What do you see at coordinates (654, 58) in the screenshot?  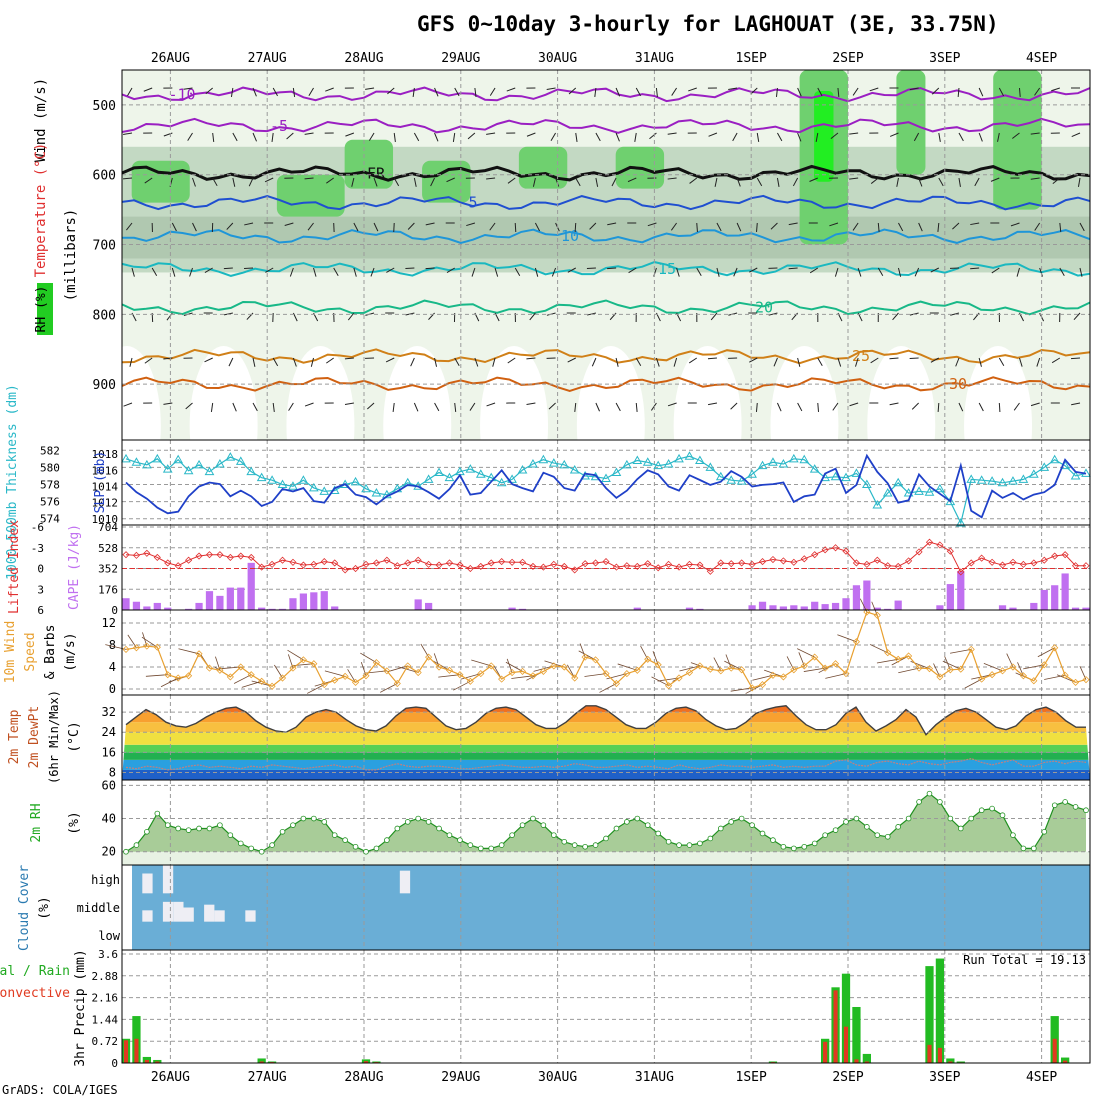 I see `date-label-top: 31AUG` at bounding box center [654, 58].